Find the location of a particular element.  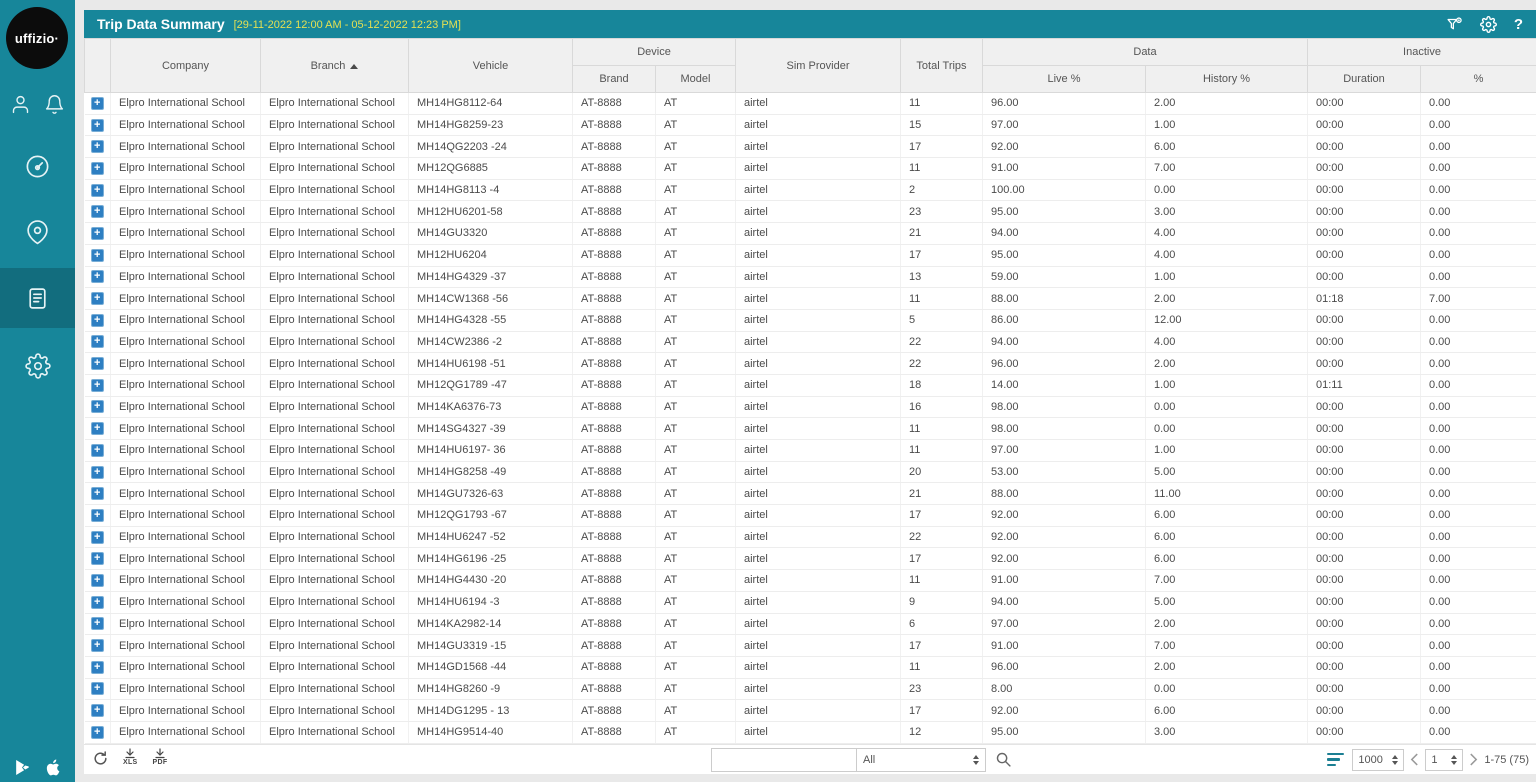

column-header-duration: Duration is located at coordinates (1364, 79).